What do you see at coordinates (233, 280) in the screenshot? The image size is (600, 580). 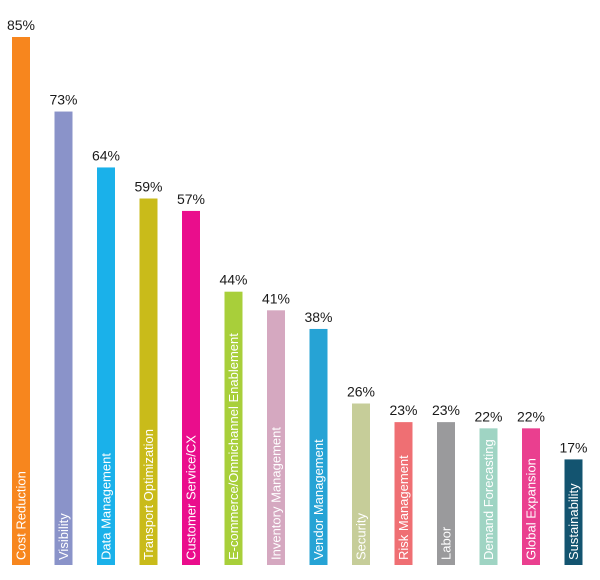 I see `value-label-5: 44%` at bounding box center [233, 280].